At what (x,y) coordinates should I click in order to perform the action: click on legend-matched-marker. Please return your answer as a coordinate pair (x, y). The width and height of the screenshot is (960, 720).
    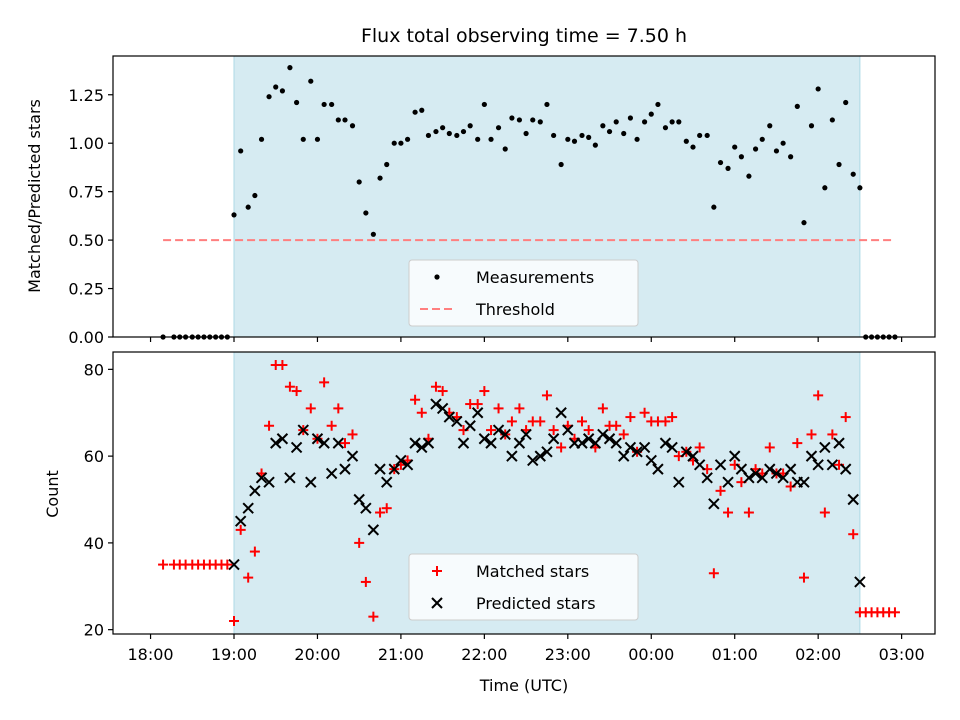
    Looking at the image, I should click on (437, 571).